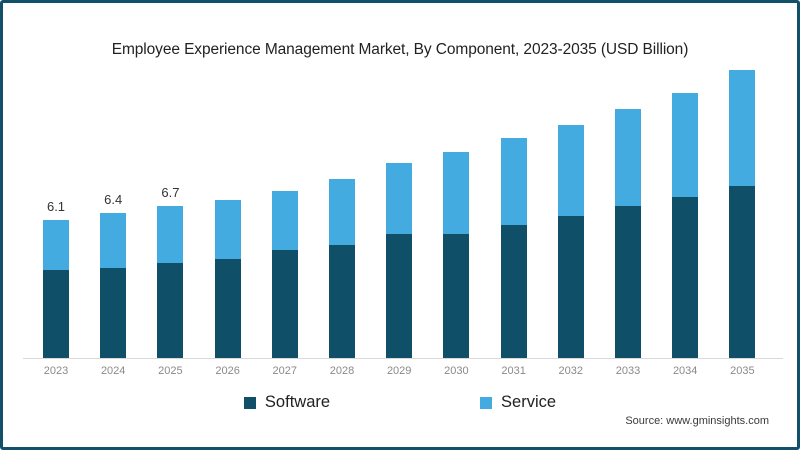 The width and height of the screenshot is (800, 450). What do you see at coordinates (113, 371) in the screenshot?
I see `x-axis-tick-2024: 2024` at bounding box center [113, 371].